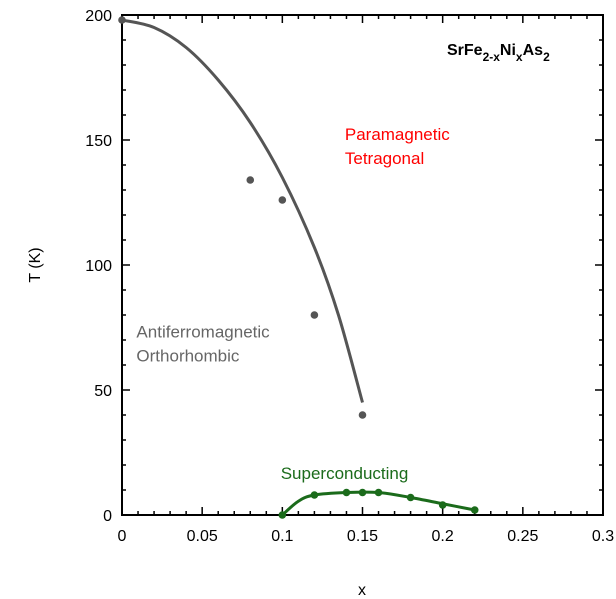  I want to click on x-tick-label: 0.1, so click(282, 536).